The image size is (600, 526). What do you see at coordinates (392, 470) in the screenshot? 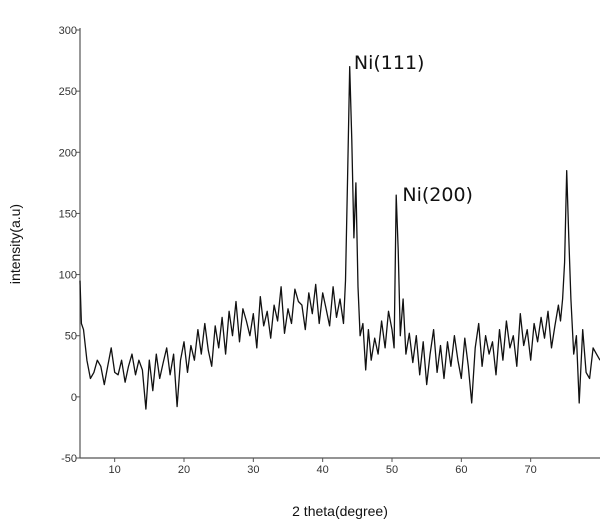
I see `x-tick-label: 50` at bounding box center [392, 470].